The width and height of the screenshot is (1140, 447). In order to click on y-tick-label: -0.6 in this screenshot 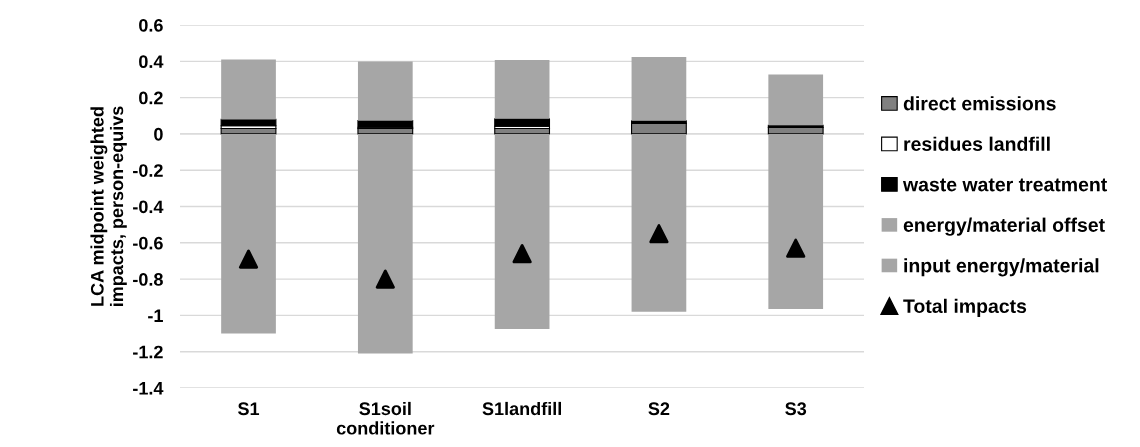, I will do `click(148, 243)`.